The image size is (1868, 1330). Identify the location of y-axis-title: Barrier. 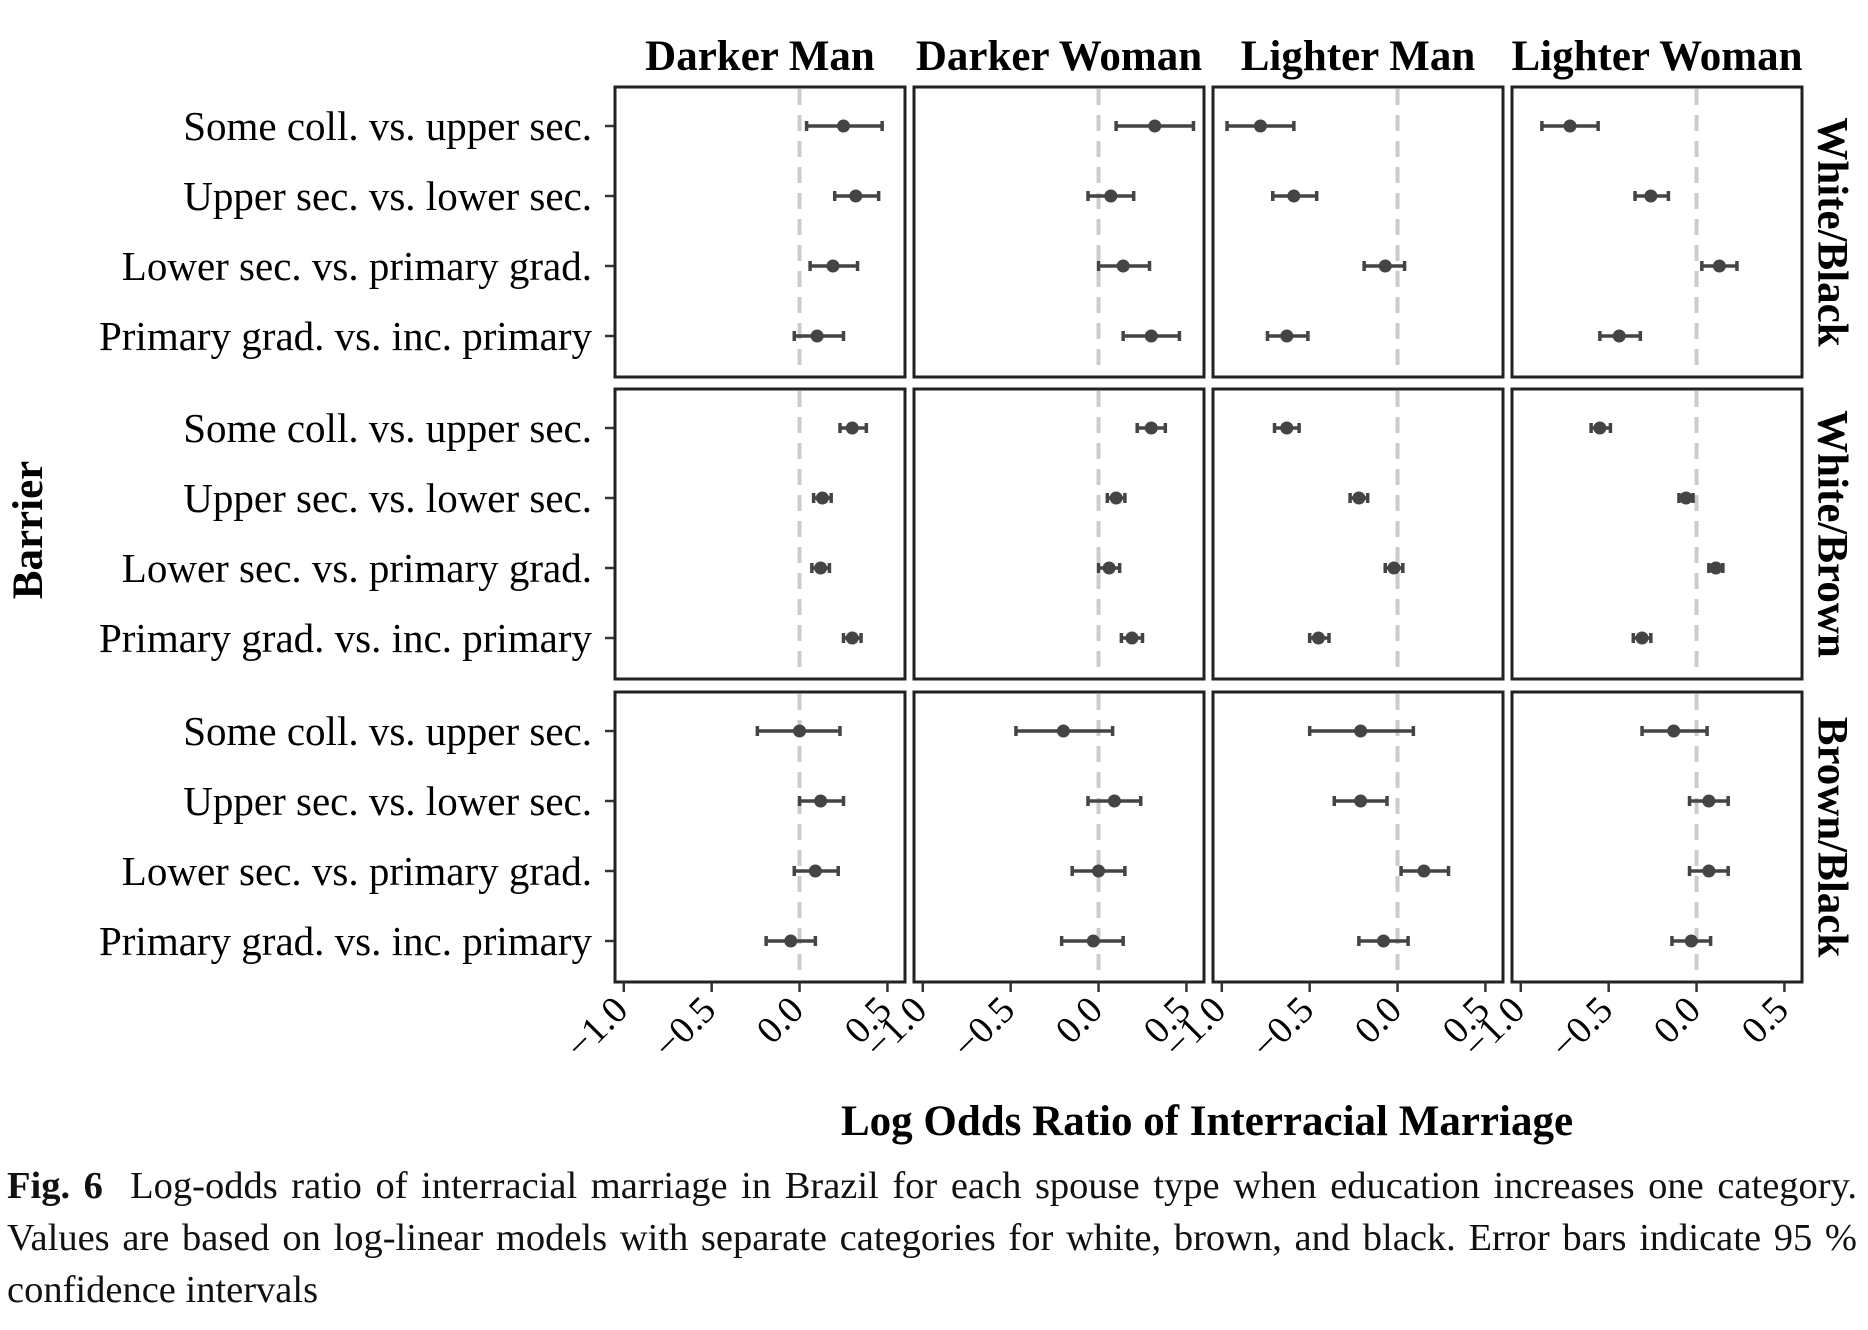
(28, 530).